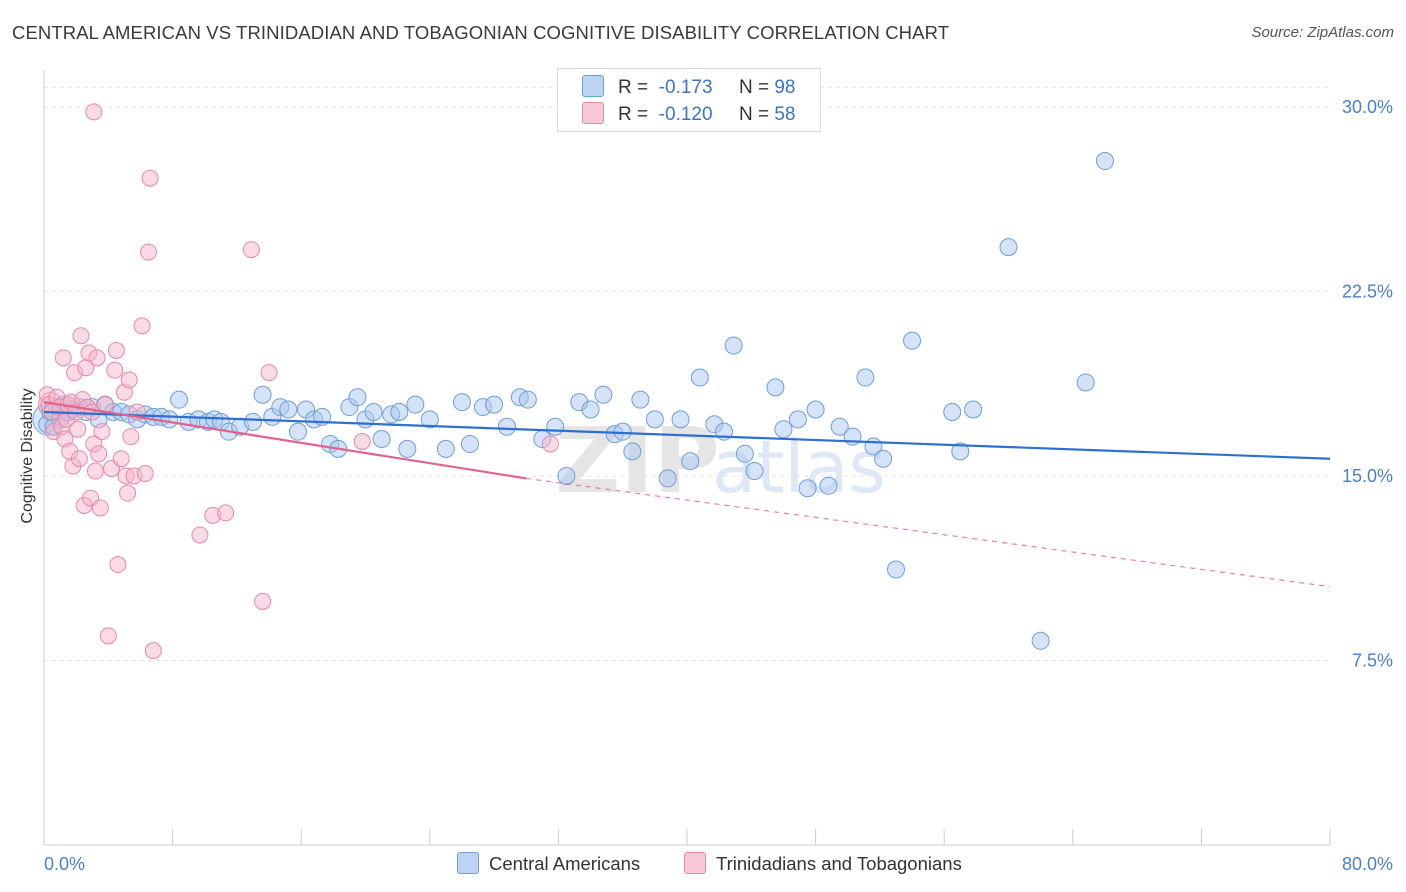 The width and height of the screenshot is (1406, 892). I want to click on bottom-legend-swatch-blue, so click(468, 863).